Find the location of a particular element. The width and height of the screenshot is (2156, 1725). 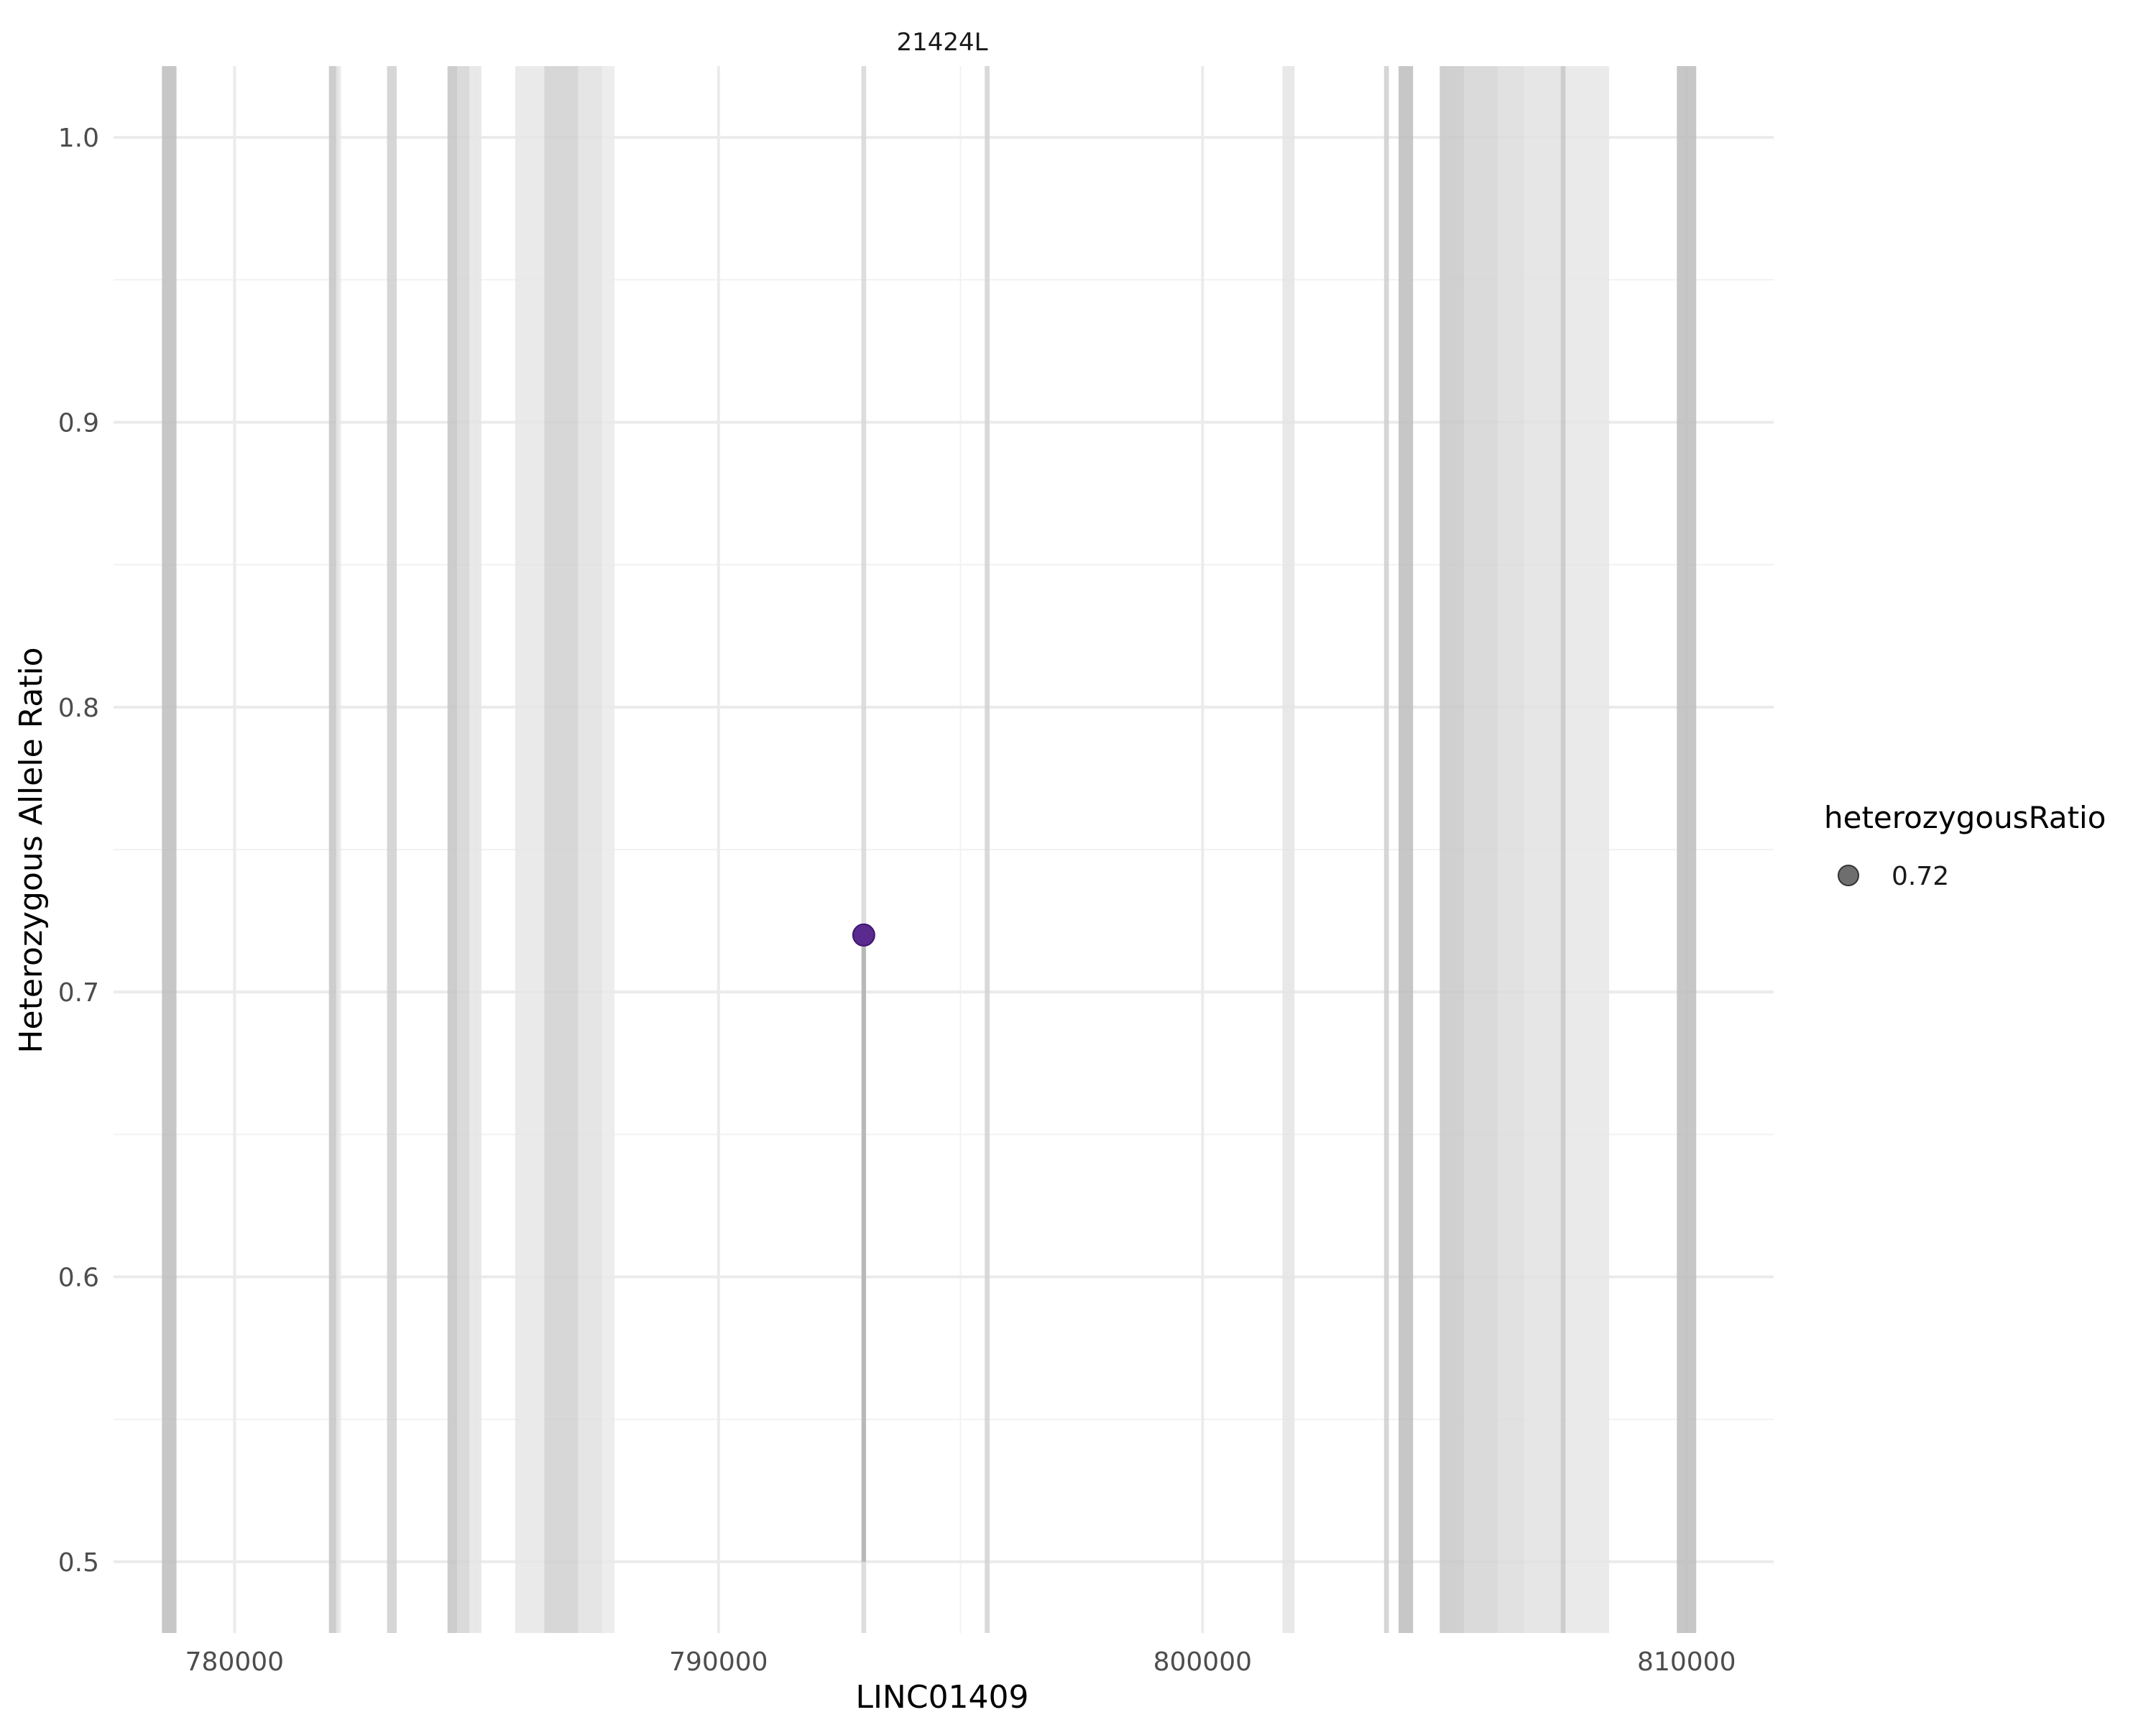

x-tick-label: 800000 is located at coordinates (1202, 1662).